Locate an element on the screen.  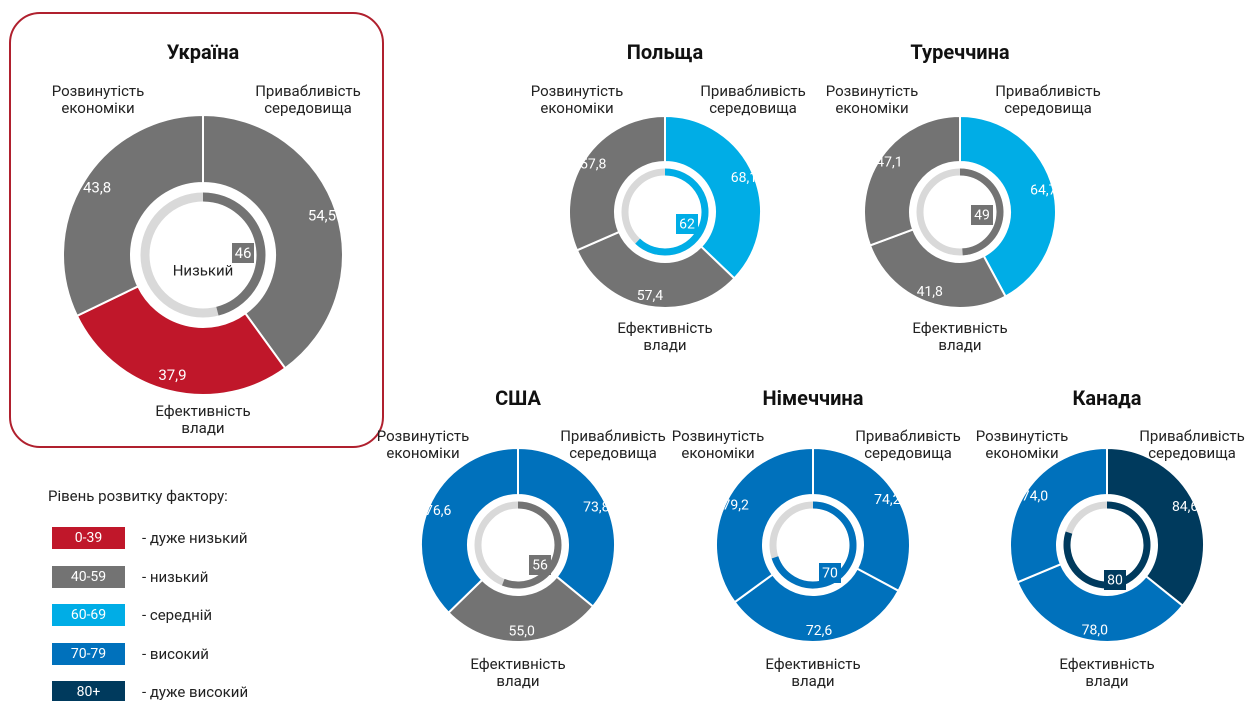
value-label: 57,8 is located at coordinates (593, 165).